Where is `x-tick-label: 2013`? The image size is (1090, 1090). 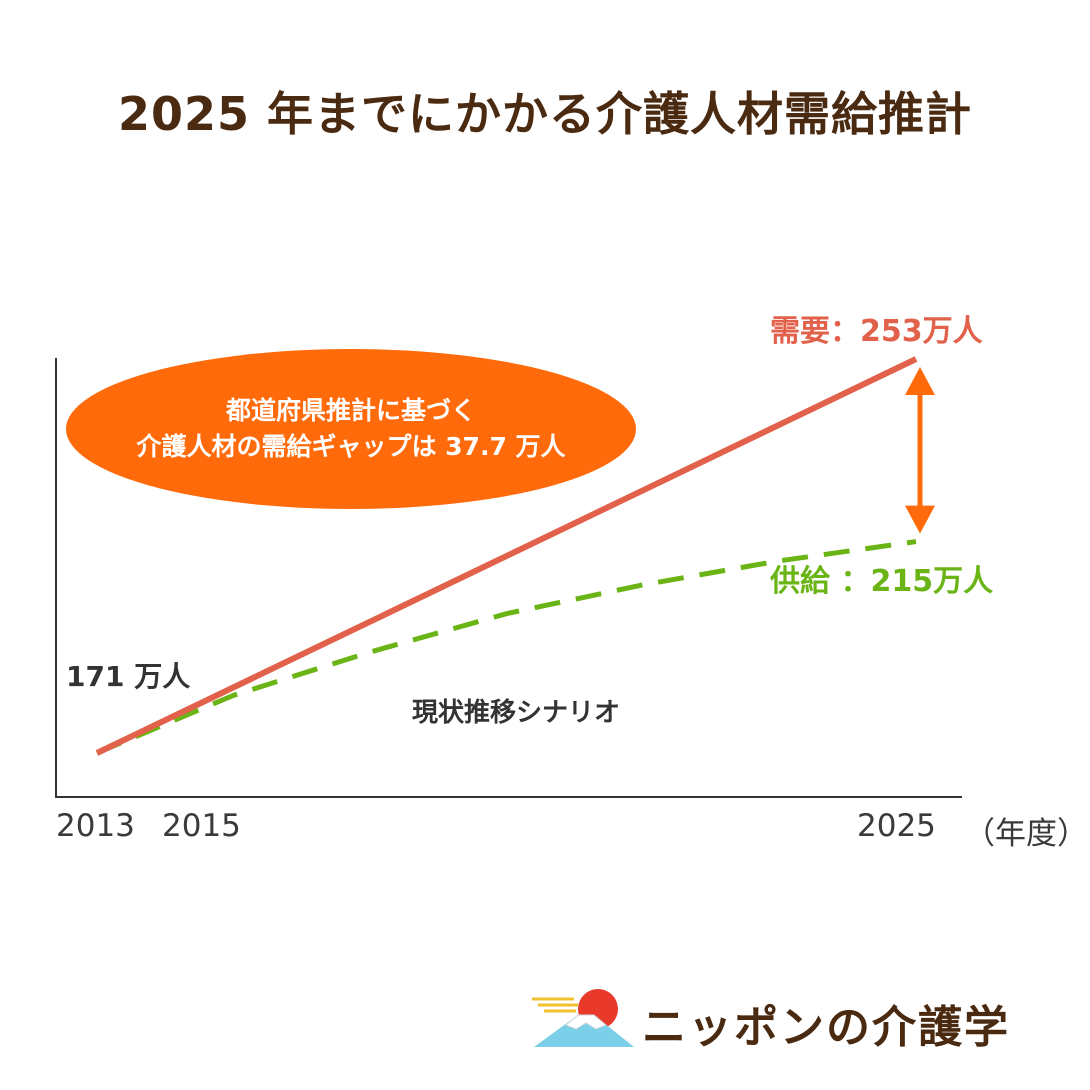
x-tick-label: 2013 is located at coordinates (95, 826).